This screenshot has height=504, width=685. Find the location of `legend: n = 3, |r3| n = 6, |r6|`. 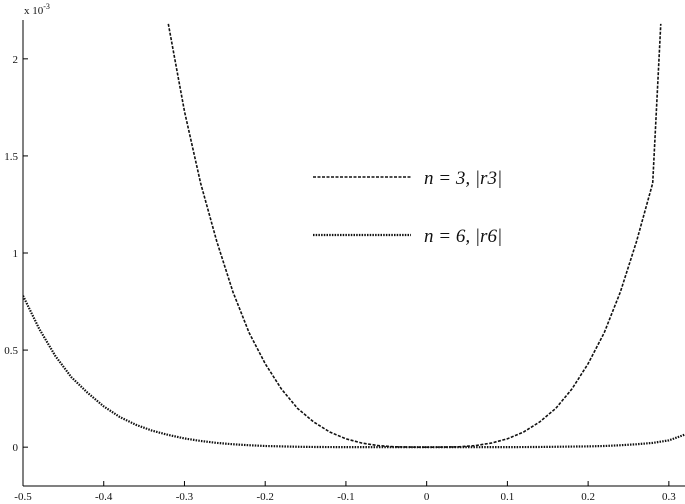

legend: n = 3, |r3| n = 6, |r6| is located at coordinates (407, 207).